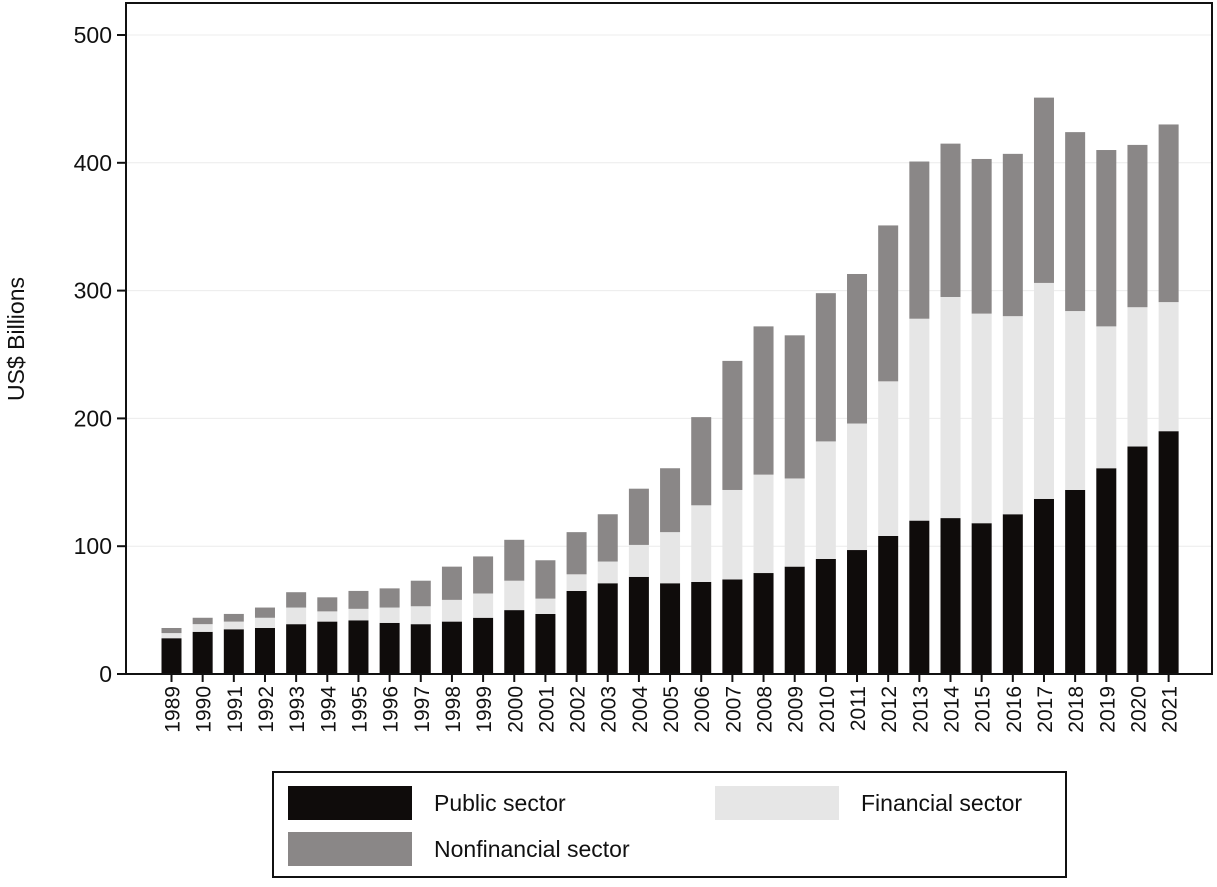 This screenshot has height=887, width=1217. What do you see at coordinates (358, 599) in the screenshot?
I see `bar-nonfinancial-1995` at bounding box center [358, 599].